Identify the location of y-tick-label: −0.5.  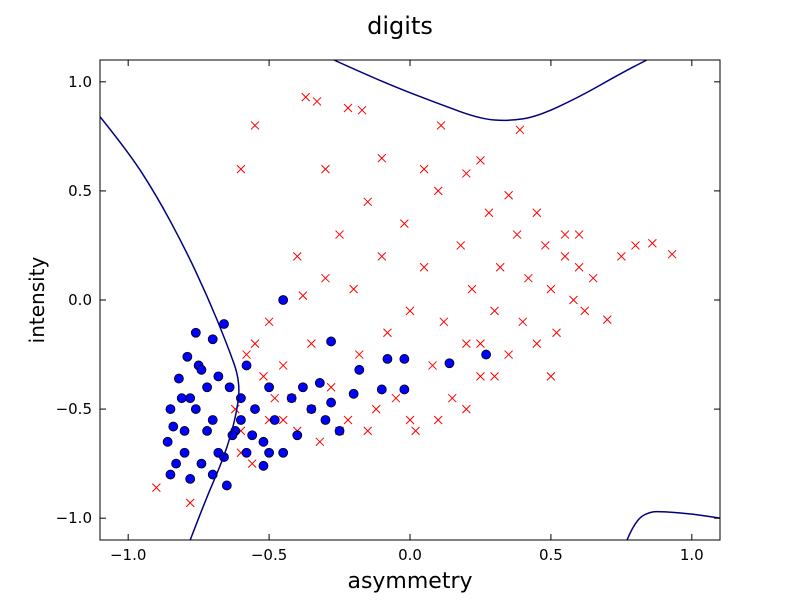
(74, 409).